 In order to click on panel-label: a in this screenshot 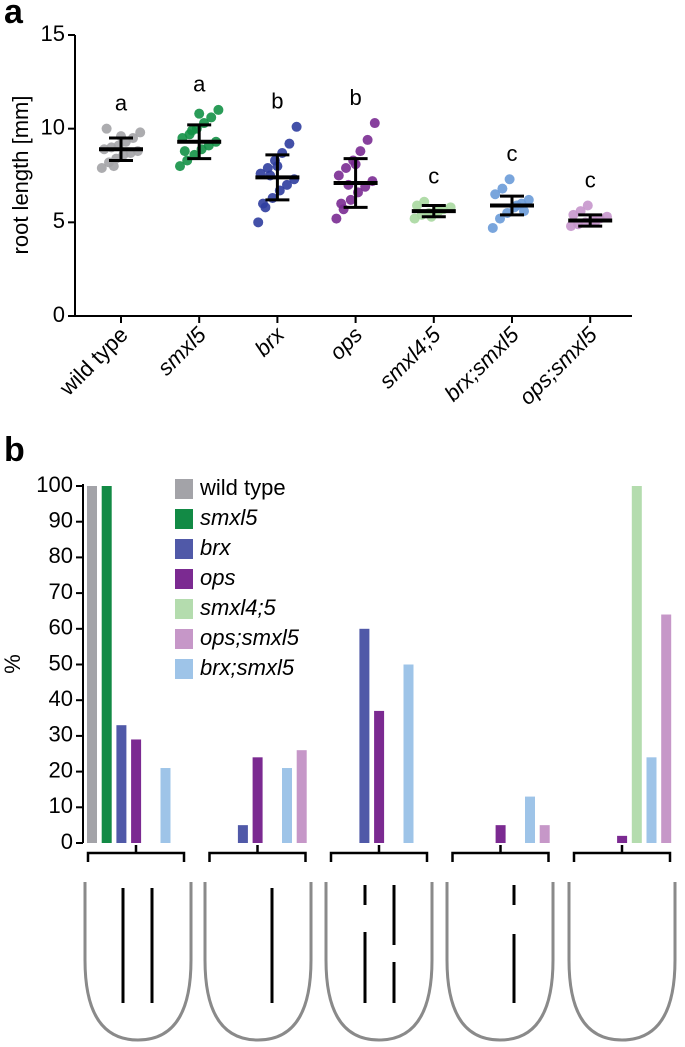, I will do `click(14, 15)`.